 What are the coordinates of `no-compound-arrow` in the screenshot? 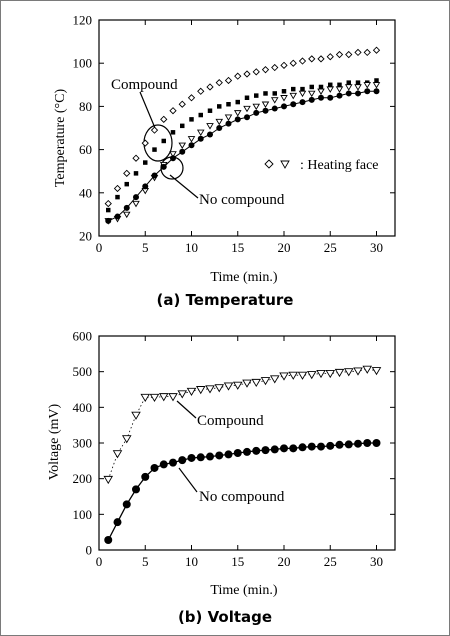 It's located at (188, 480).